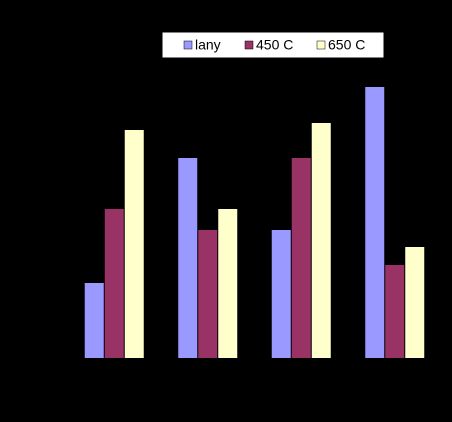 The image size is (452, 422). Describe the element at coordinates (208, 45) in the screenshot. I see `legend-label: lany` at that location.